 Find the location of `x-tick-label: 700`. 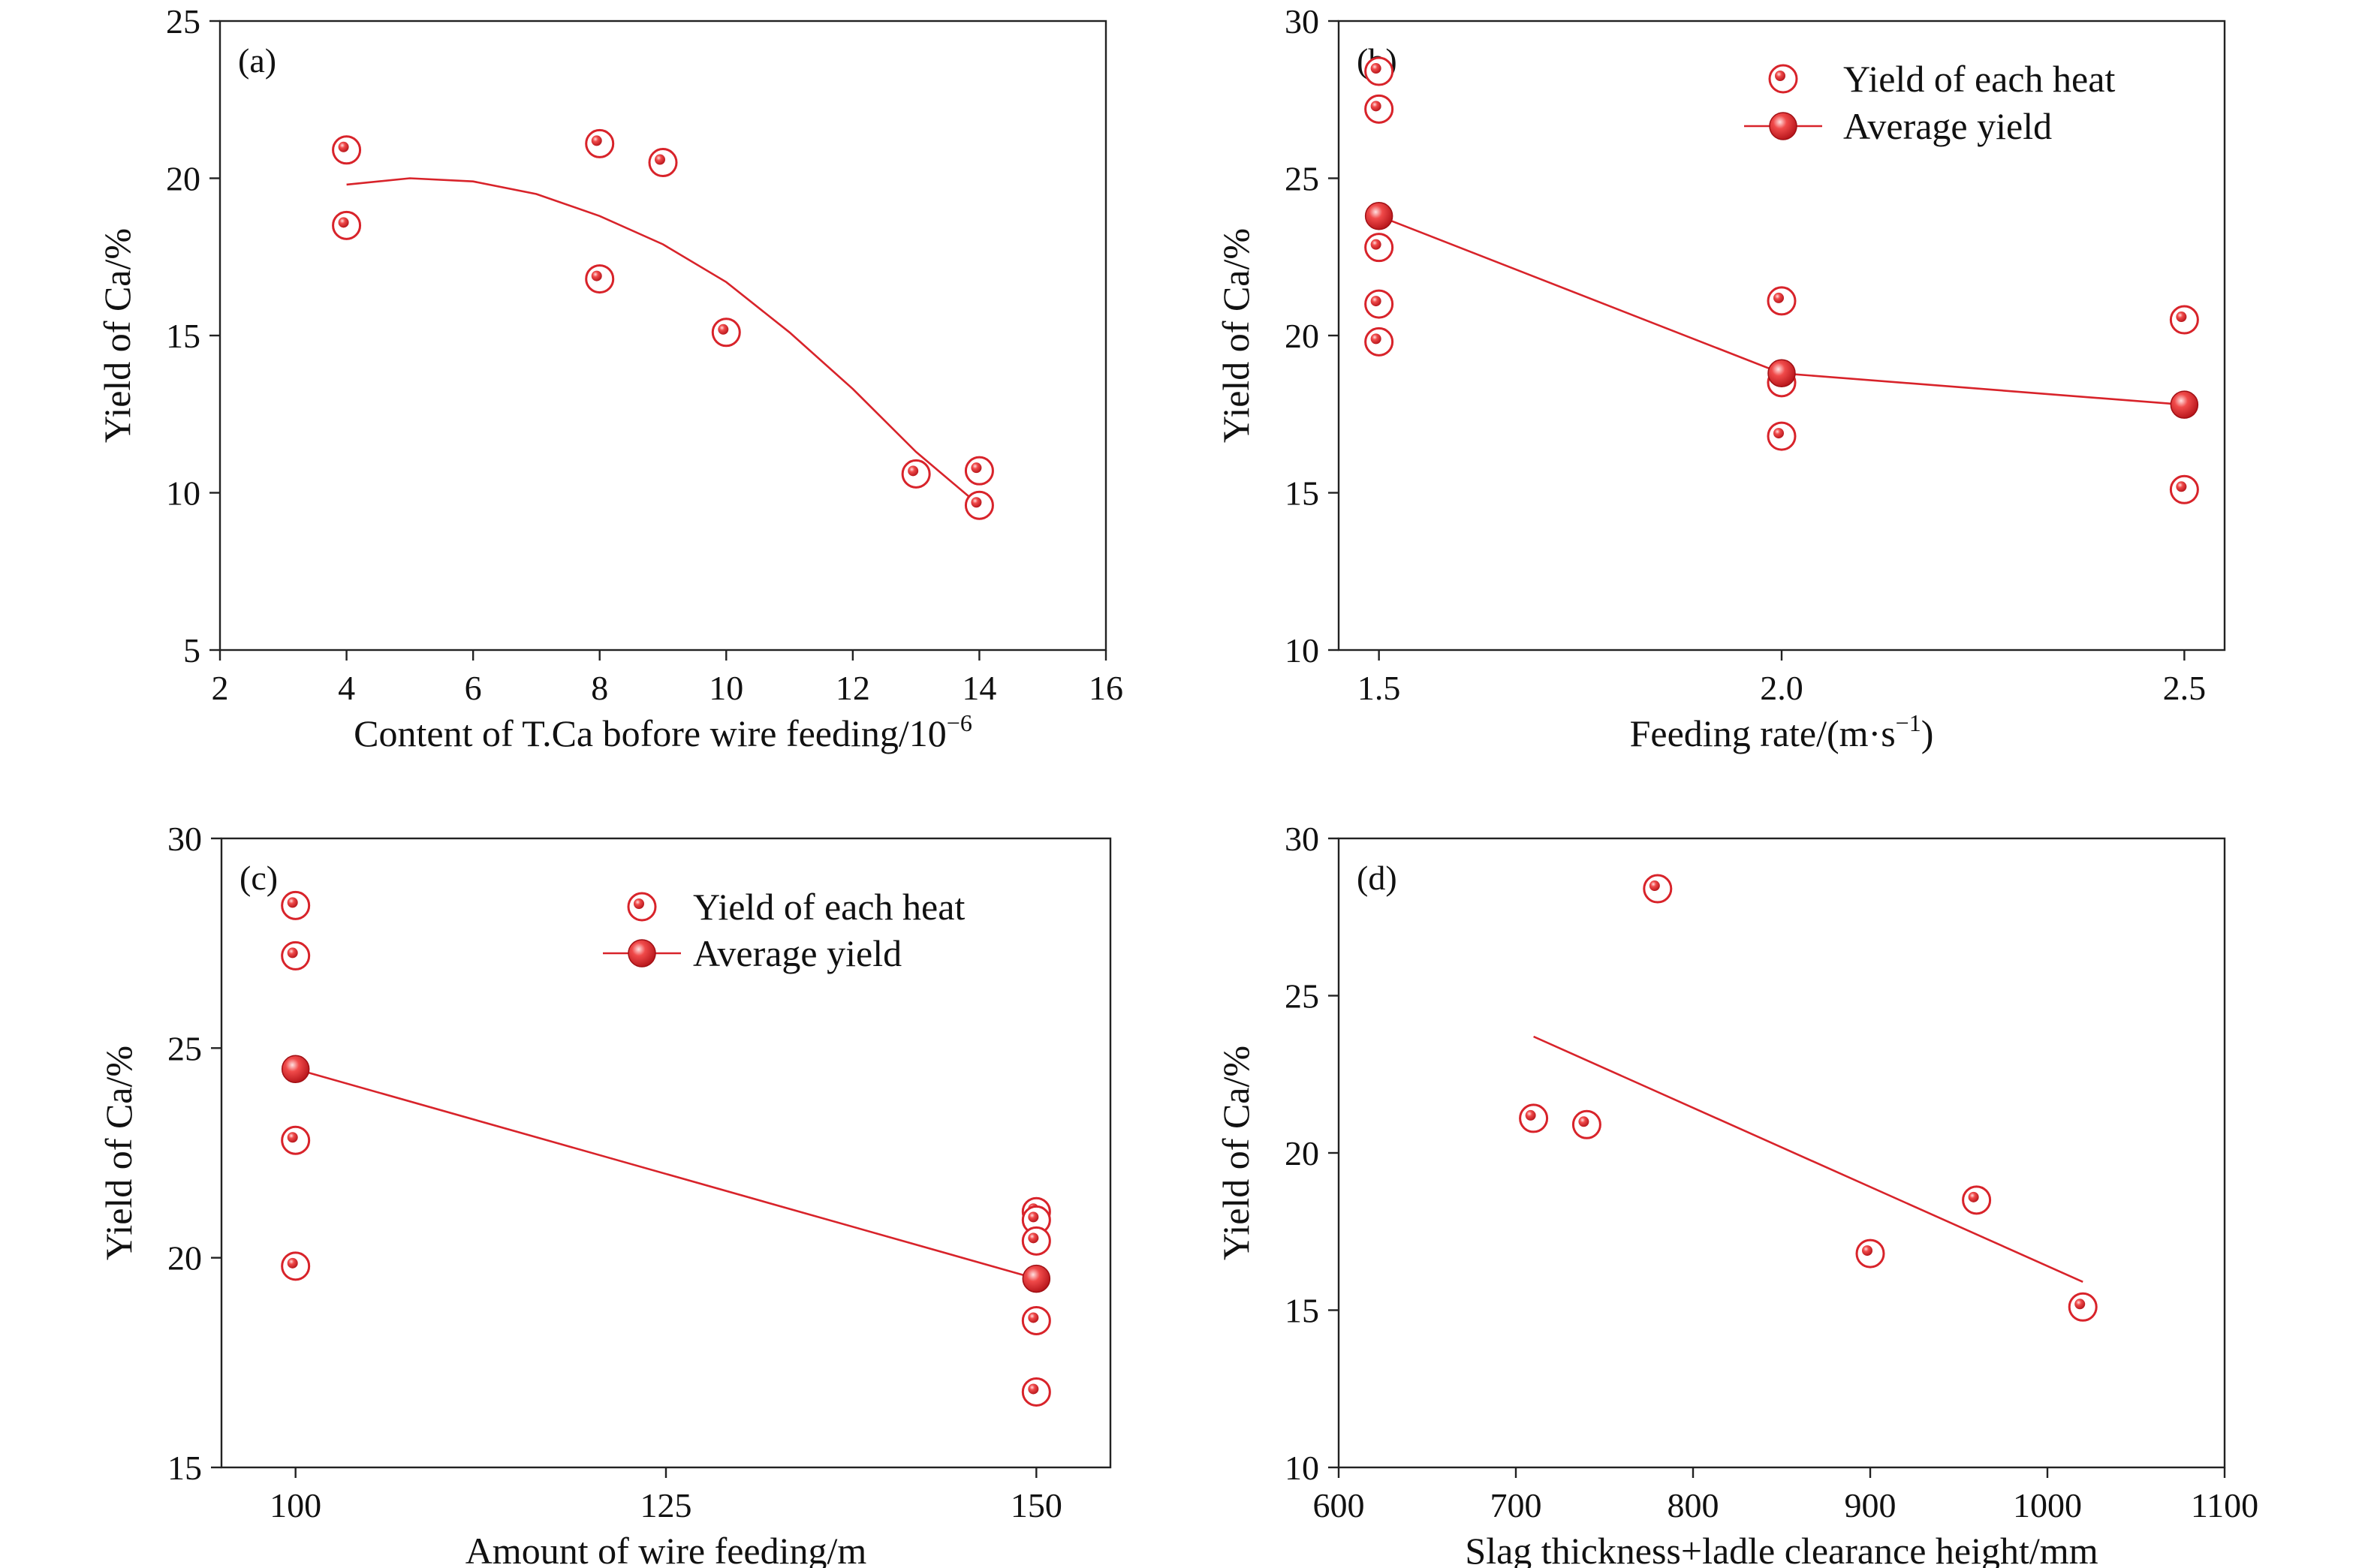

x-tick-label: 700 is located at coordinates (1516, 1505).